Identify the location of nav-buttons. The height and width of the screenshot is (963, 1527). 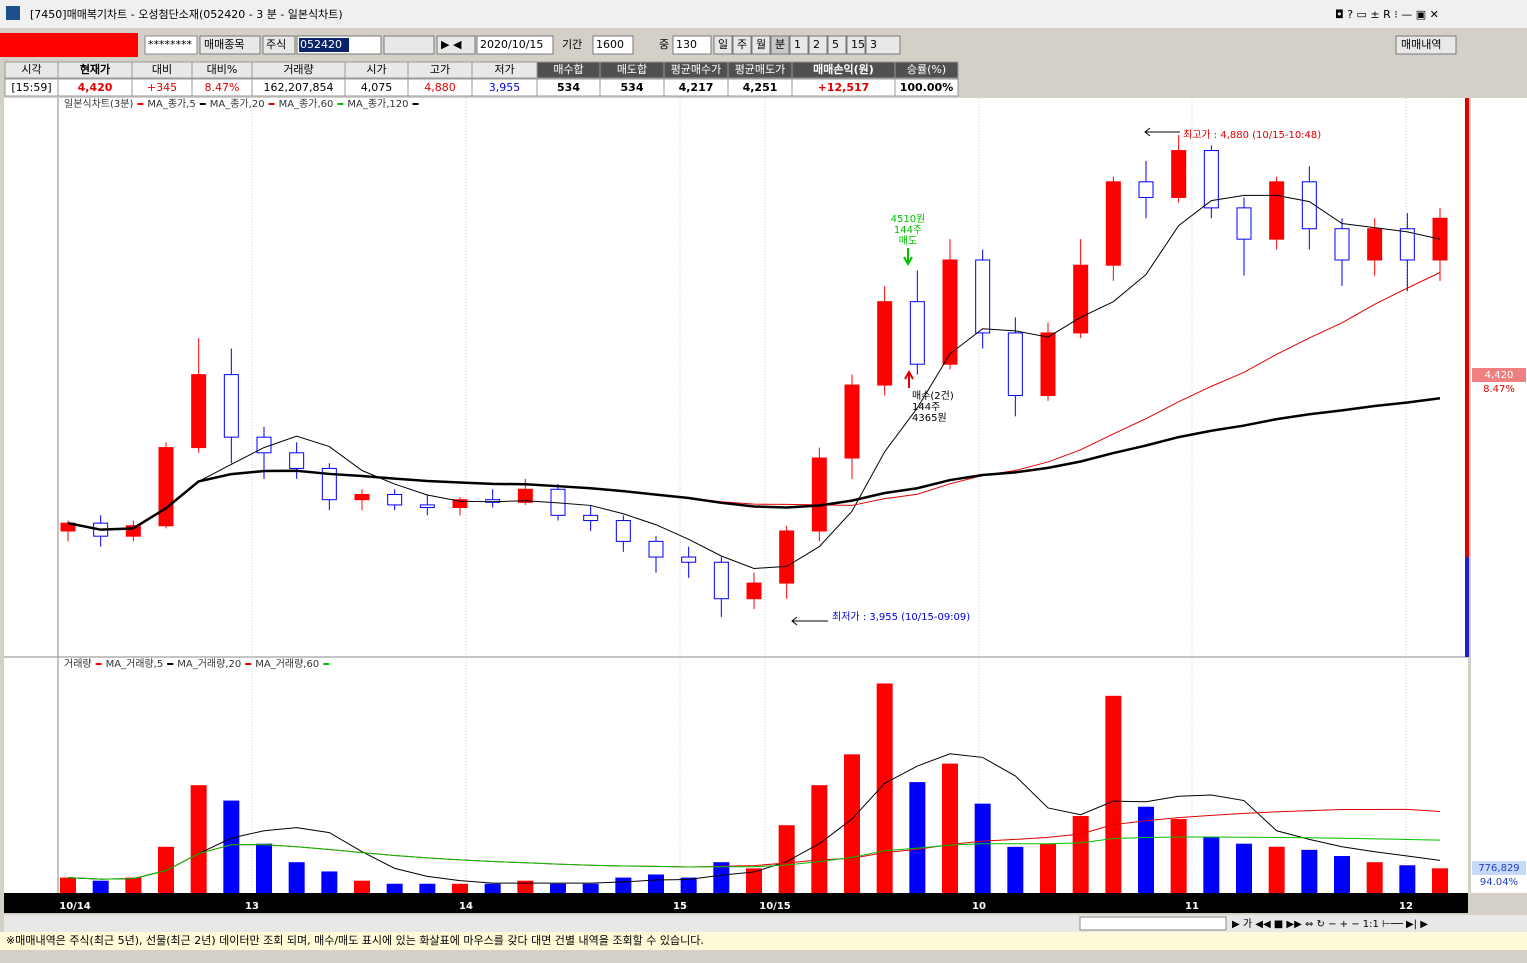
(456, 45).